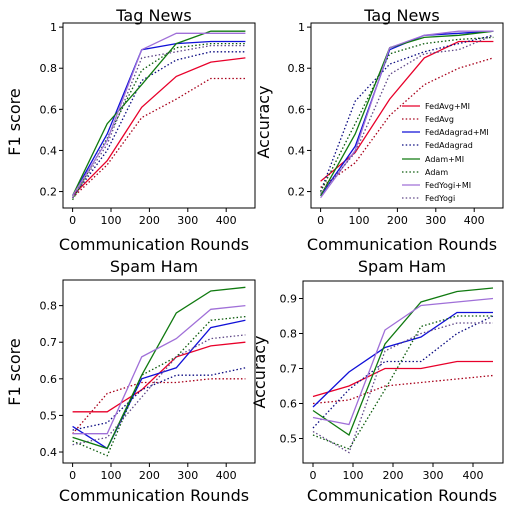  I want to click on y-axis-label: F1 score, so click(14, 371).